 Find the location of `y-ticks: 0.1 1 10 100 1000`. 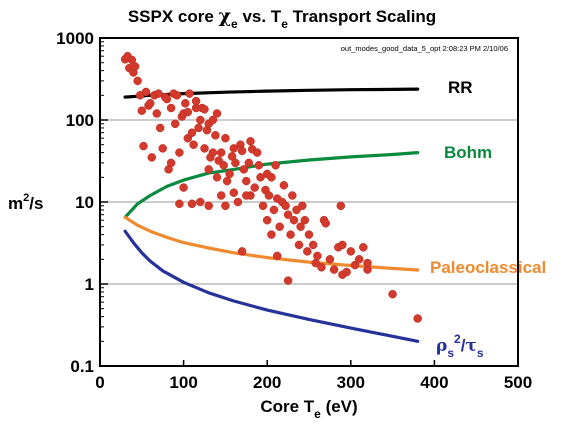

y-ticks: 0.1 1 10 100 1000 is located at coordinates (82, 202).